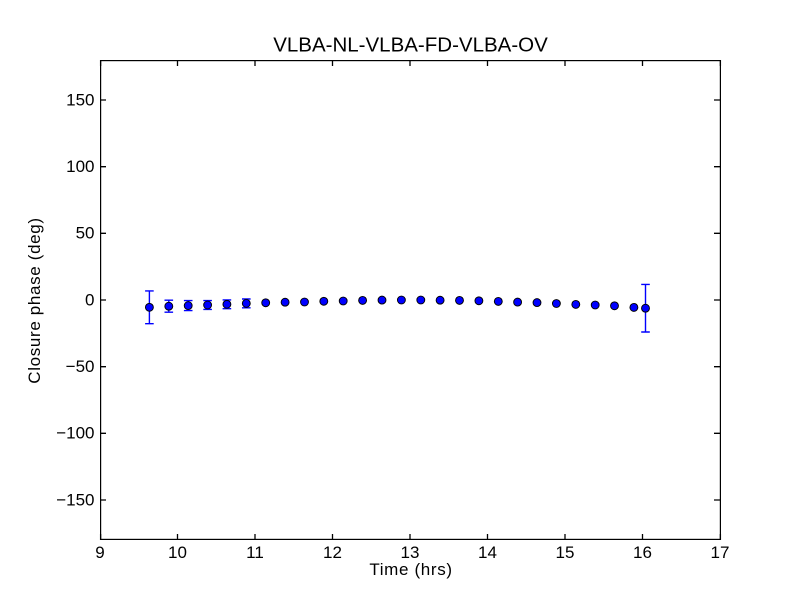 This screenshot has width=800, height=600. What do you see at coordinates (720, 552) in the screenshot?
I see `svg-text: 17` at bounding box center [720, 552].